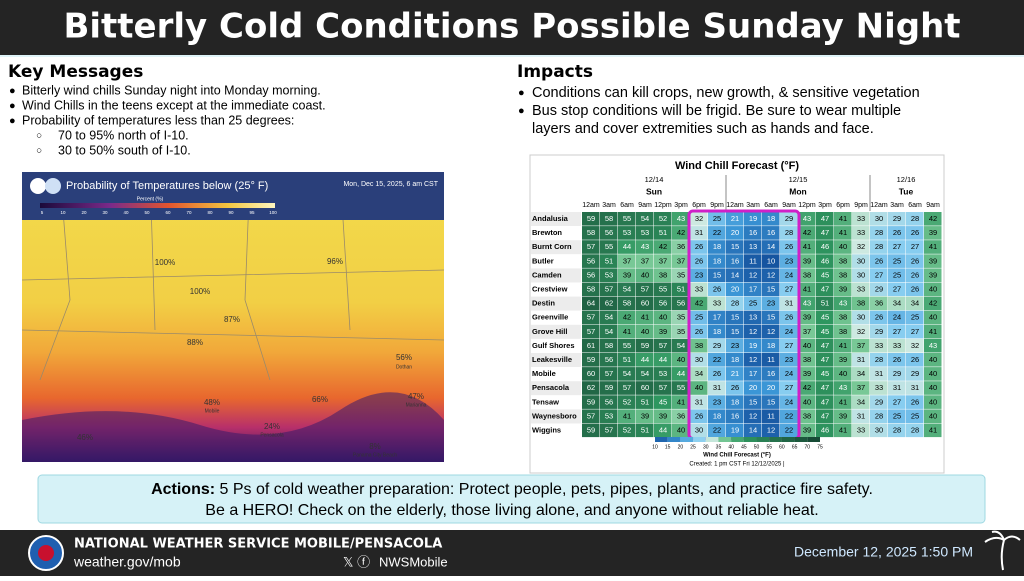  What do you see at coordinates (699, 289) in the screenshot?
I see `cell-value: 33` at bounding box center [699, 289].